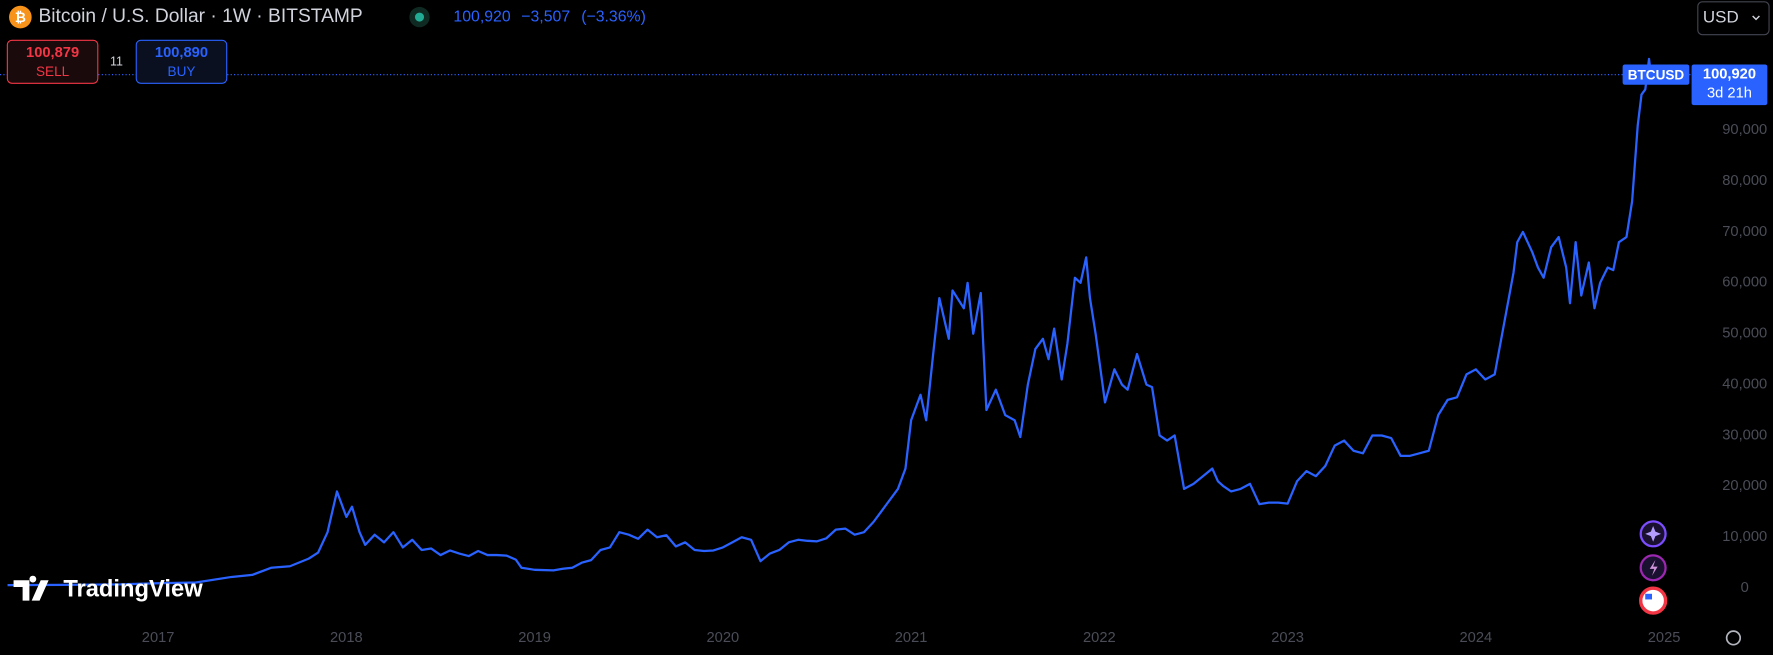  Describe the element at coordinates (1744, 435) in the screenshot. I see `y-tick-label: 30,000` at that location.